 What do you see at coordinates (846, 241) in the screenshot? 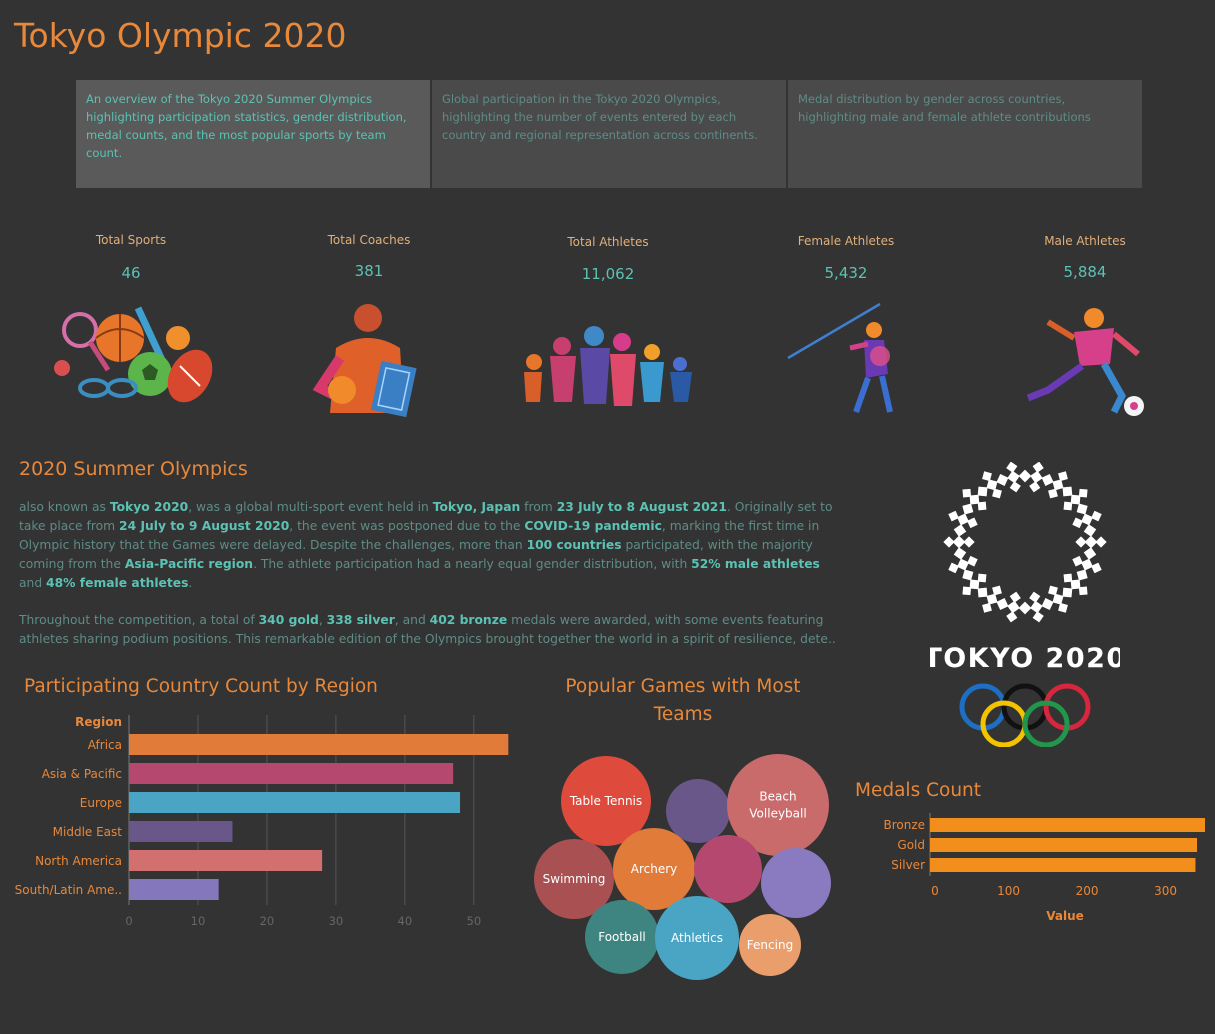
I see `kpi-female-athletes-label: Female Athletes` at bounding box center [846, 241].